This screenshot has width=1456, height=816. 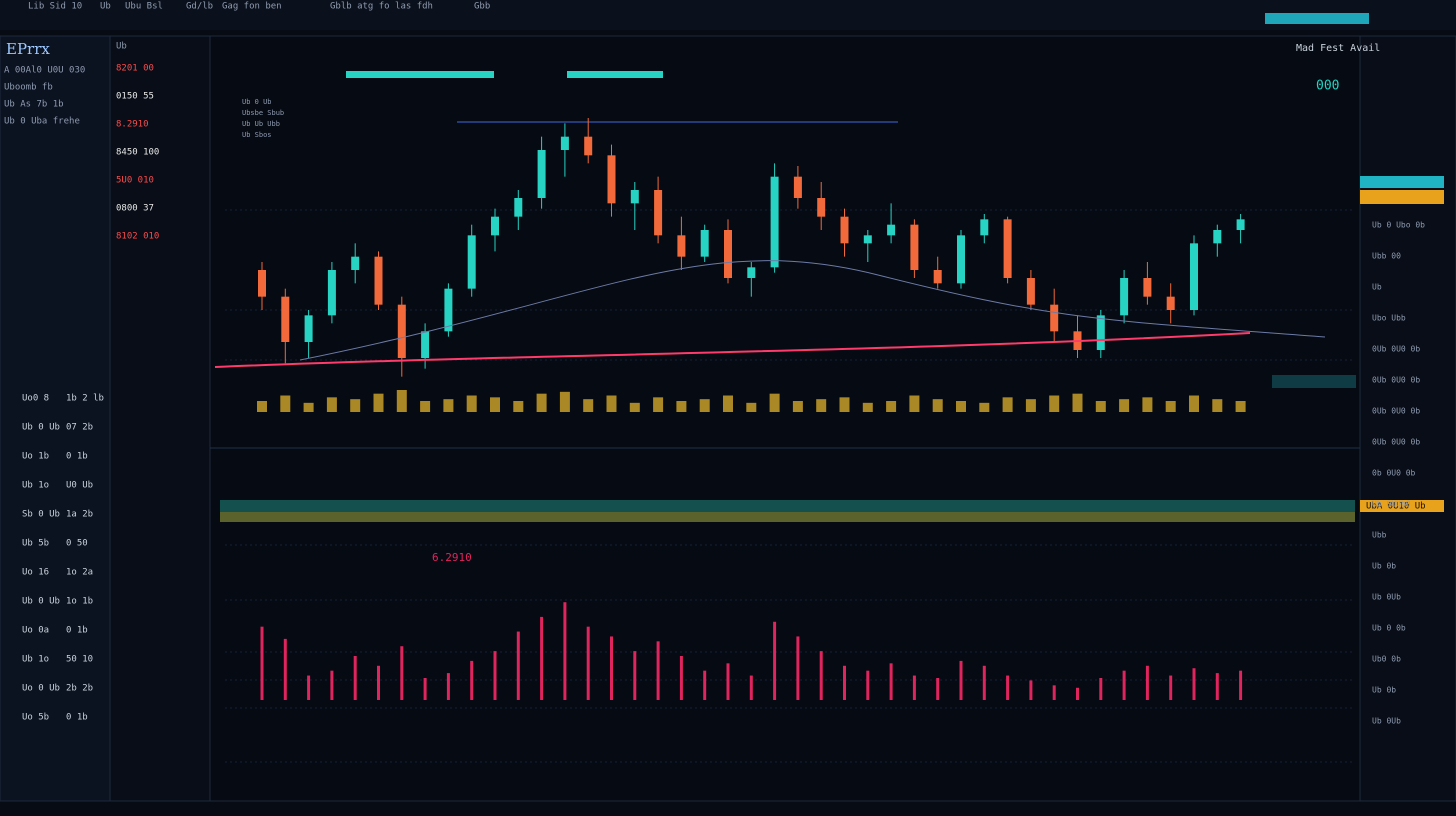 What do you see at coordinates (1389, 628) in the screenshot?
I see `right-label: Ub 0 0b` at bounding box center [1389, 628].